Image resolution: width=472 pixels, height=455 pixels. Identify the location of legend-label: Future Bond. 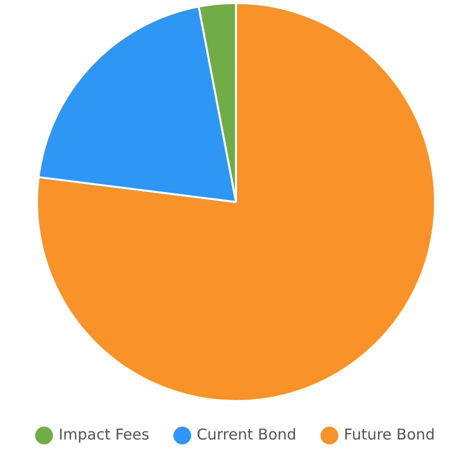
(389, 434).